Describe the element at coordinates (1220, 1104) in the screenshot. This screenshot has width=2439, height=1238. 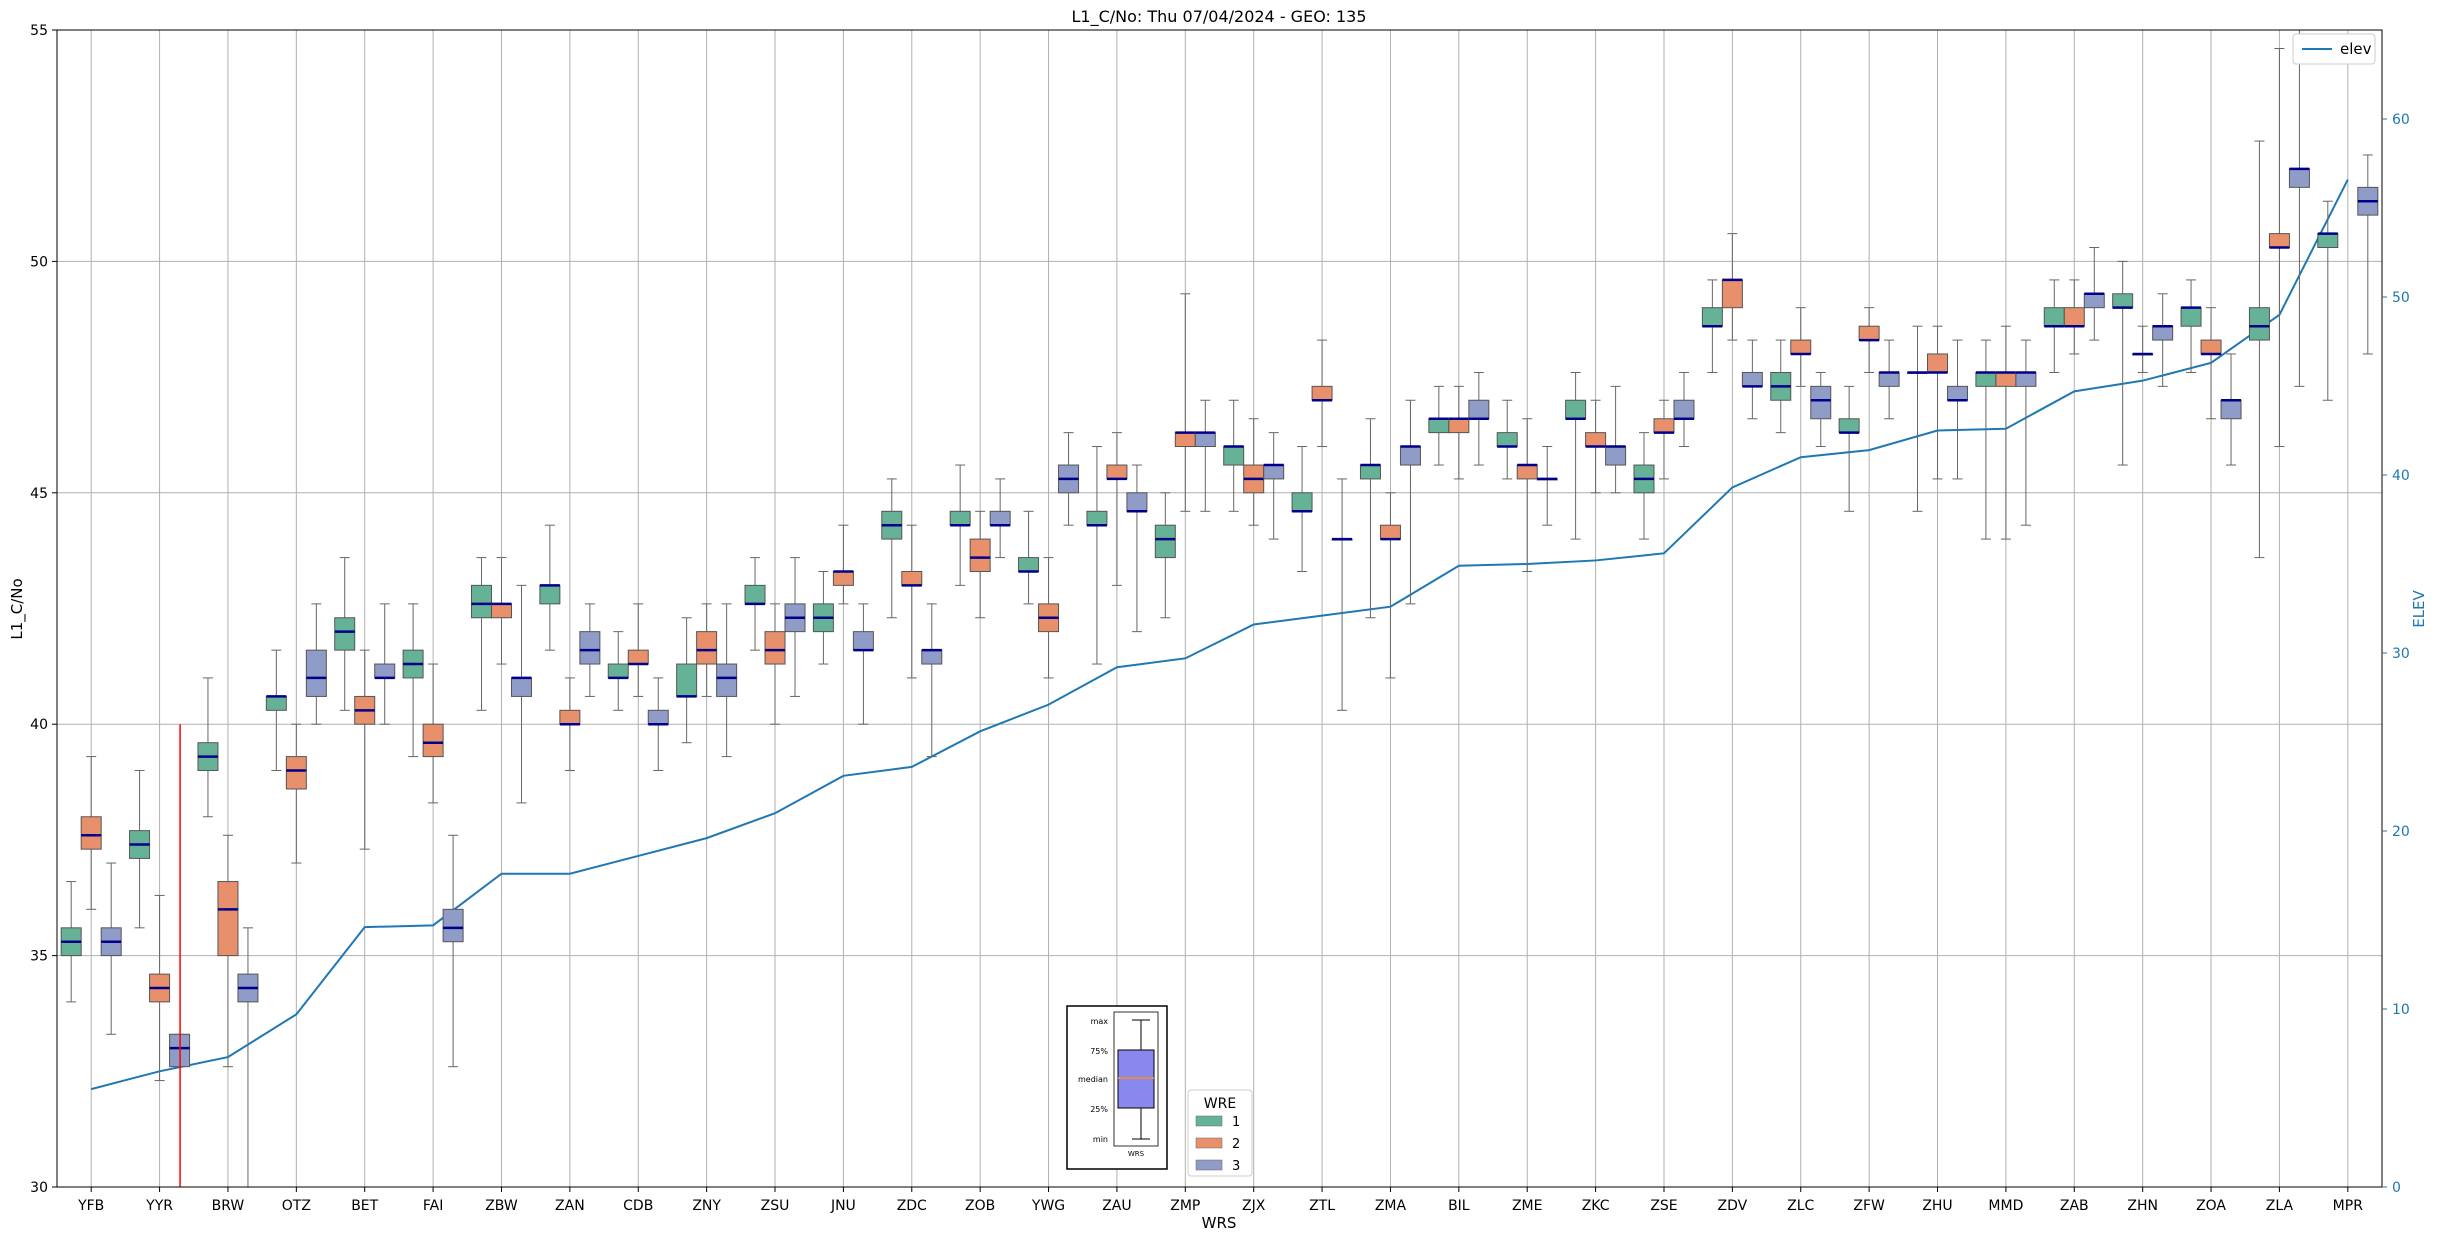
I see `wre-legend-title: WRE` at that location.